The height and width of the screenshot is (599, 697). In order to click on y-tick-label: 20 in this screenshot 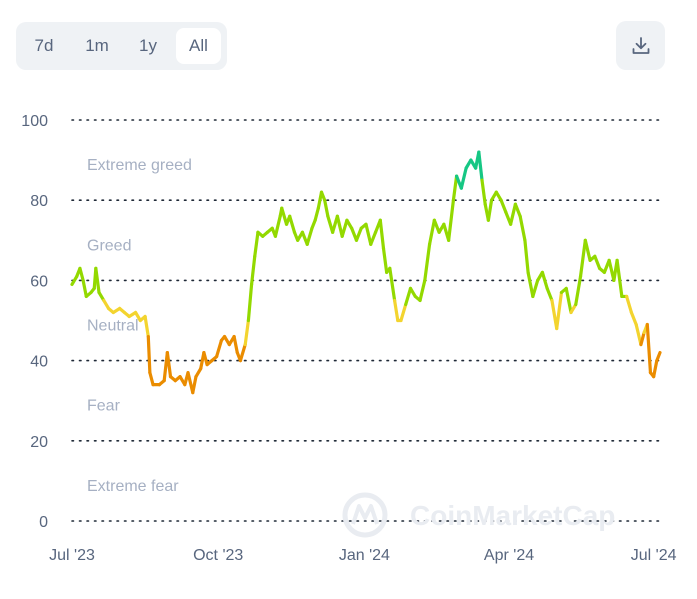, I will do `click(39, 442)`.